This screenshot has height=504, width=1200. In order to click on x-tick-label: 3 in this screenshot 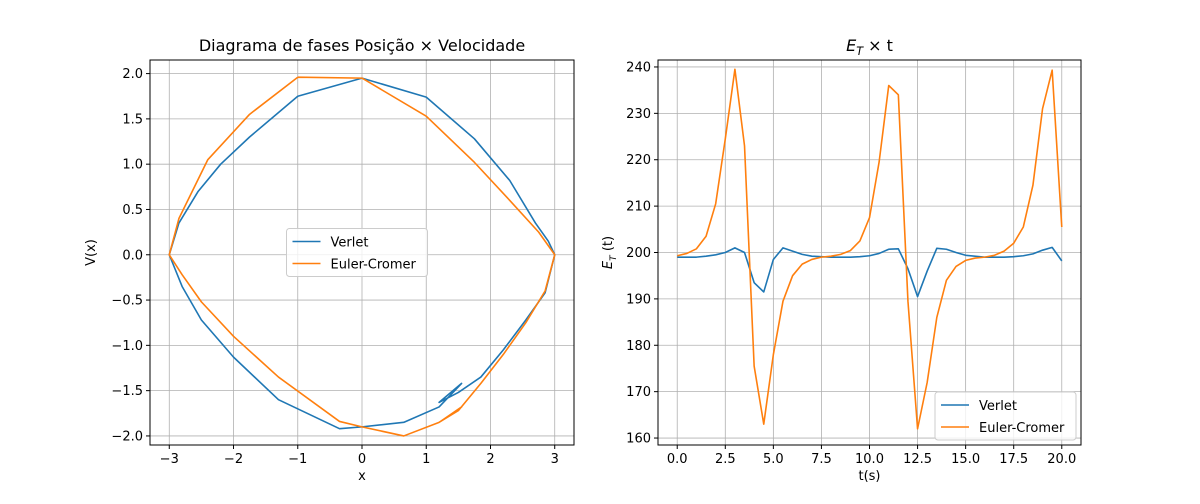, I will do `click(555, 459)`.